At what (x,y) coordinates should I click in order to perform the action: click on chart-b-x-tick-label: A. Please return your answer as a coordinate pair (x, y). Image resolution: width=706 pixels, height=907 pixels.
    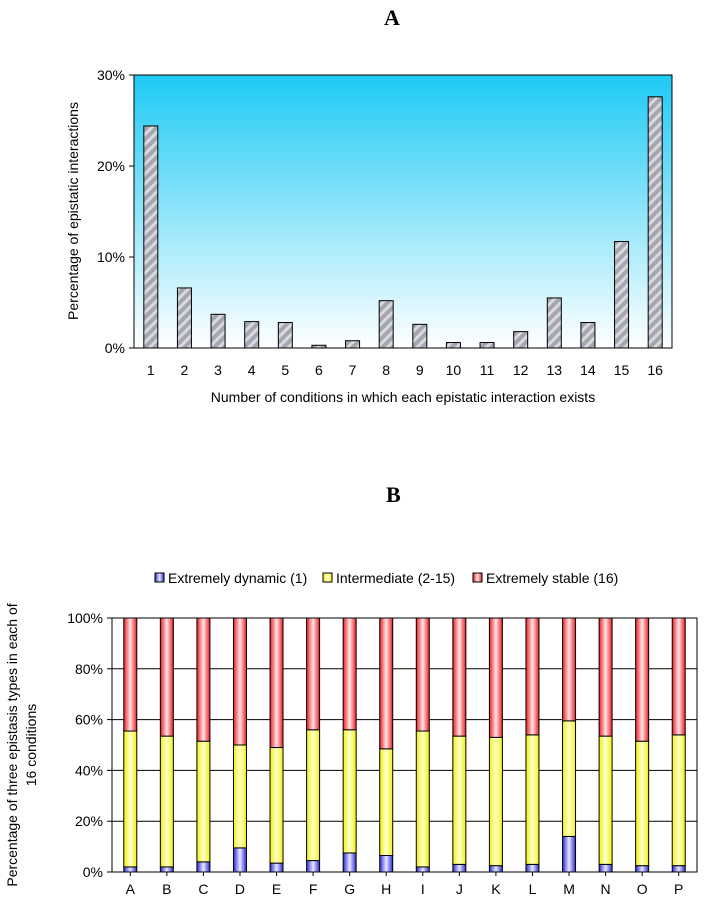
    Looking at the image, I should click on (131, 889).